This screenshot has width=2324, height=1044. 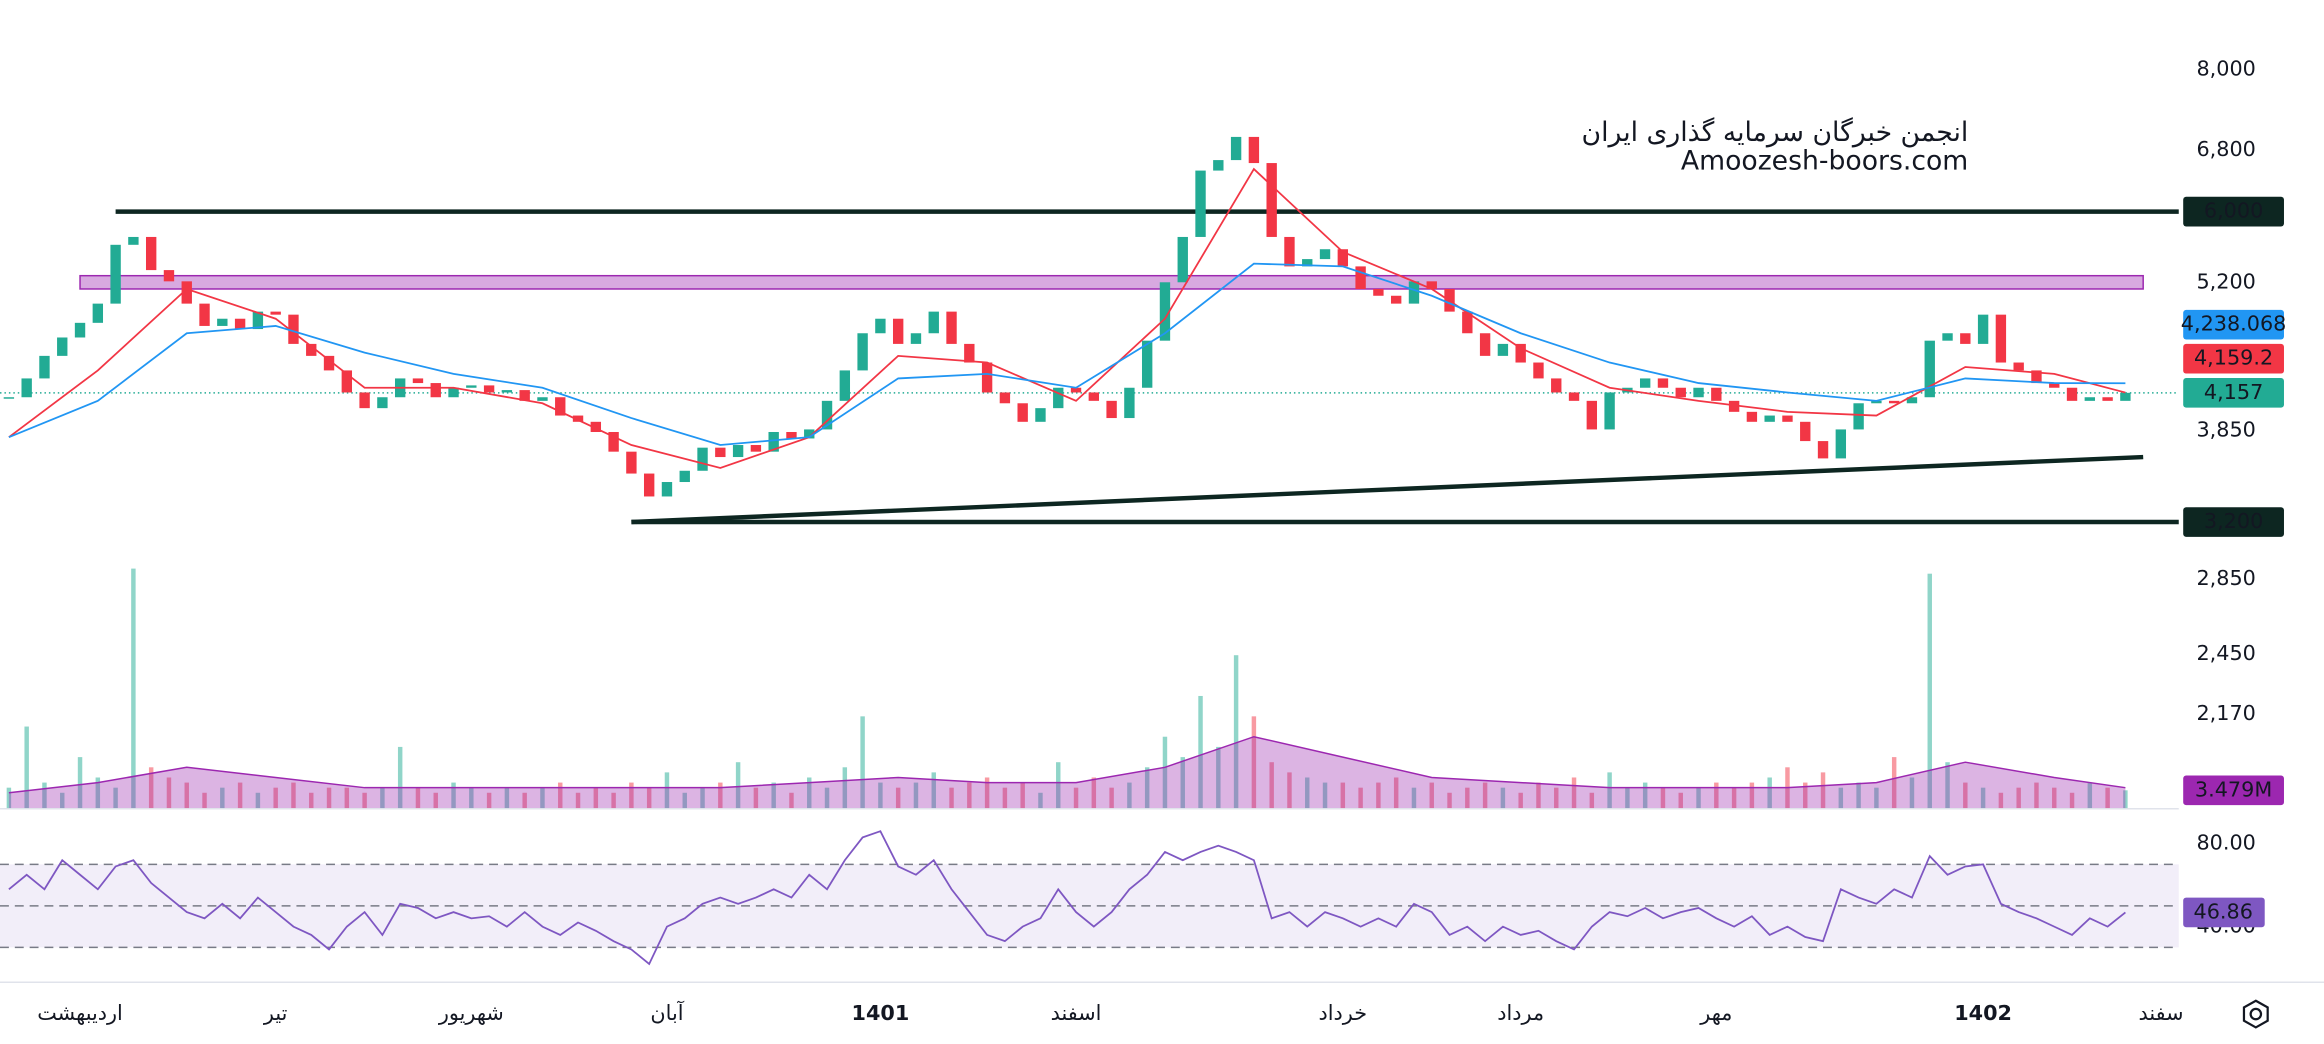 I want to click on y-tick-label: 2,450, so click(x=2225, y=653).